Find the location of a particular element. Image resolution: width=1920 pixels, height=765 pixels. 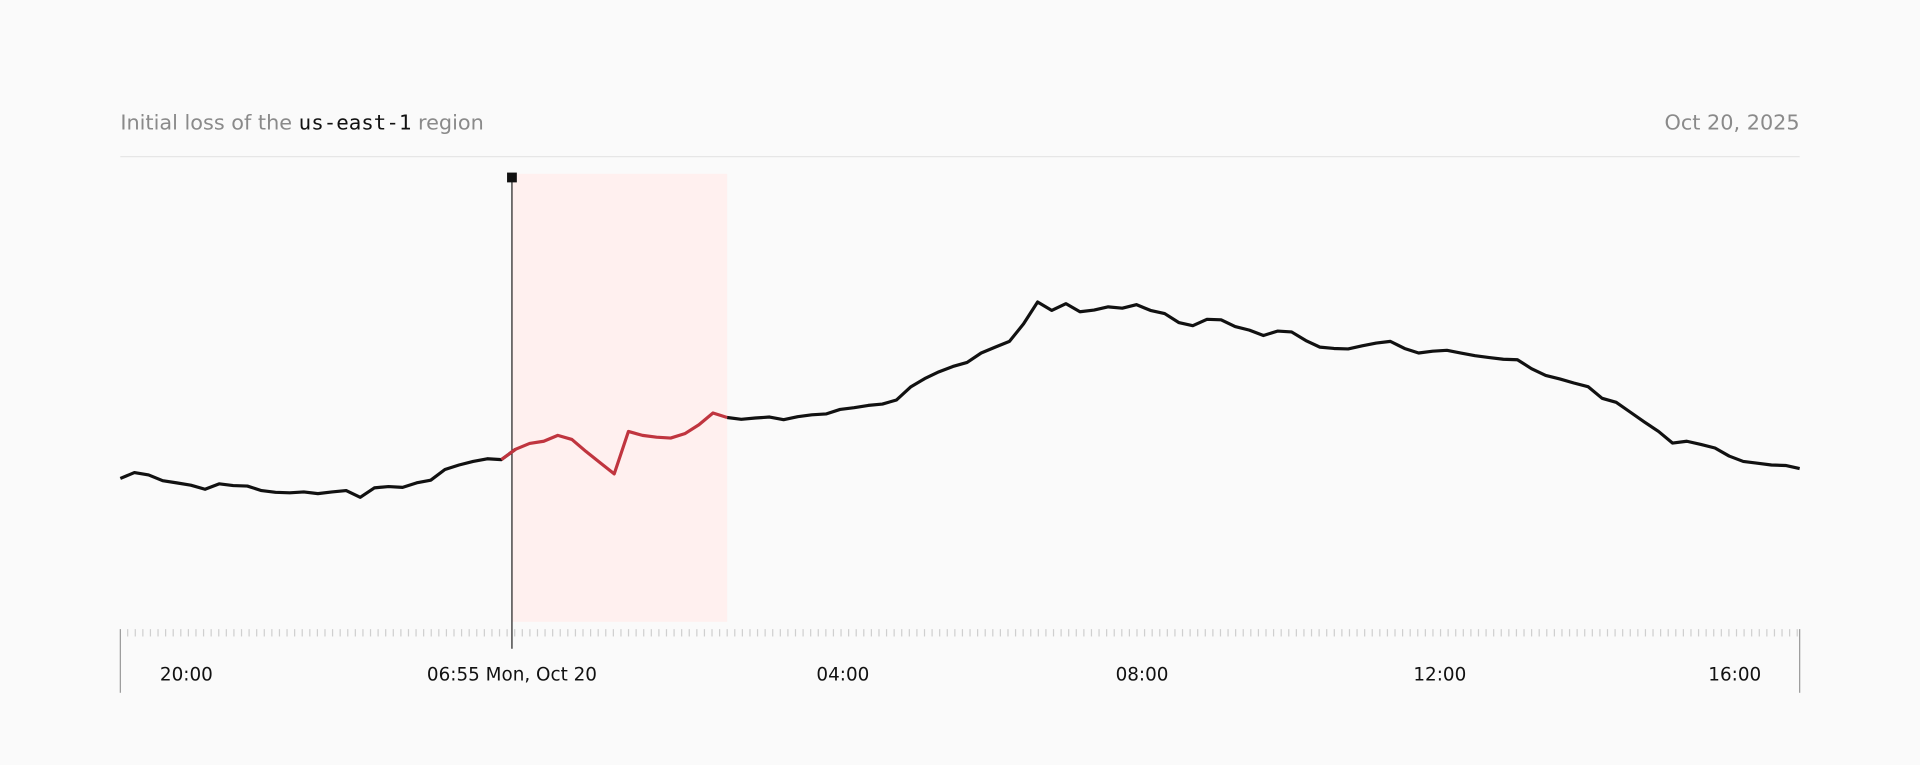

x-tick-label: 20:00 is located at coordinates (186, 675).